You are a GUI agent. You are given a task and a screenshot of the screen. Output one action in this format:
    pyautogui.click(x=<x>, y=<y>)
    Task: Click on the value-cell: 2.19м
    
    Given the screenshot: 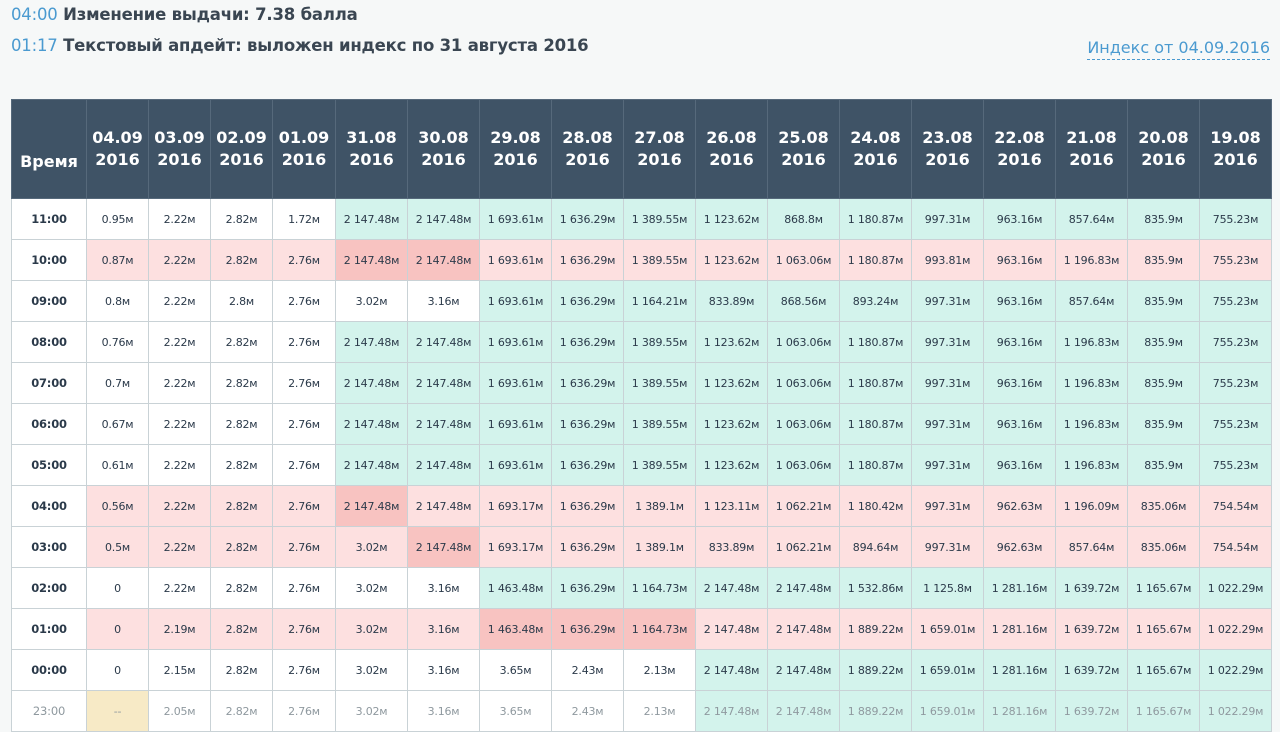 What is the action you would take?
    pyautogui.click(x=179, y=629)
    